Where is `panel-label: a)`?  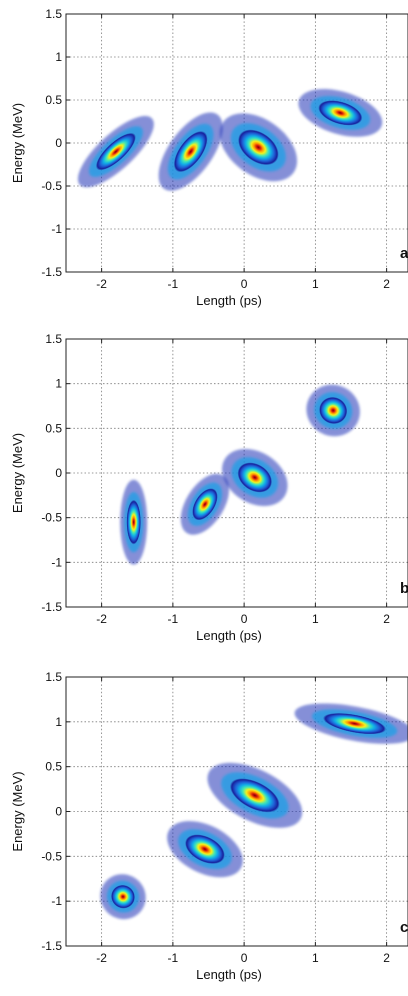
panel-label: a) is located at coordinates (404, 253).